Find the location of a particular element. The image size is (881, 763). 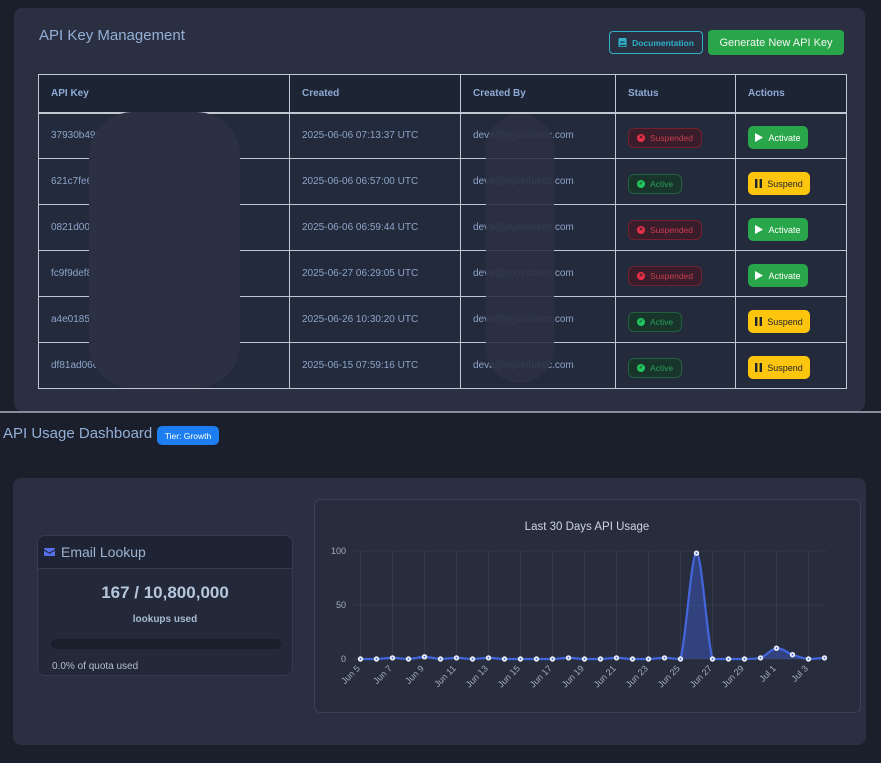

svg-text: 100 is located at coordinates (338, 551).